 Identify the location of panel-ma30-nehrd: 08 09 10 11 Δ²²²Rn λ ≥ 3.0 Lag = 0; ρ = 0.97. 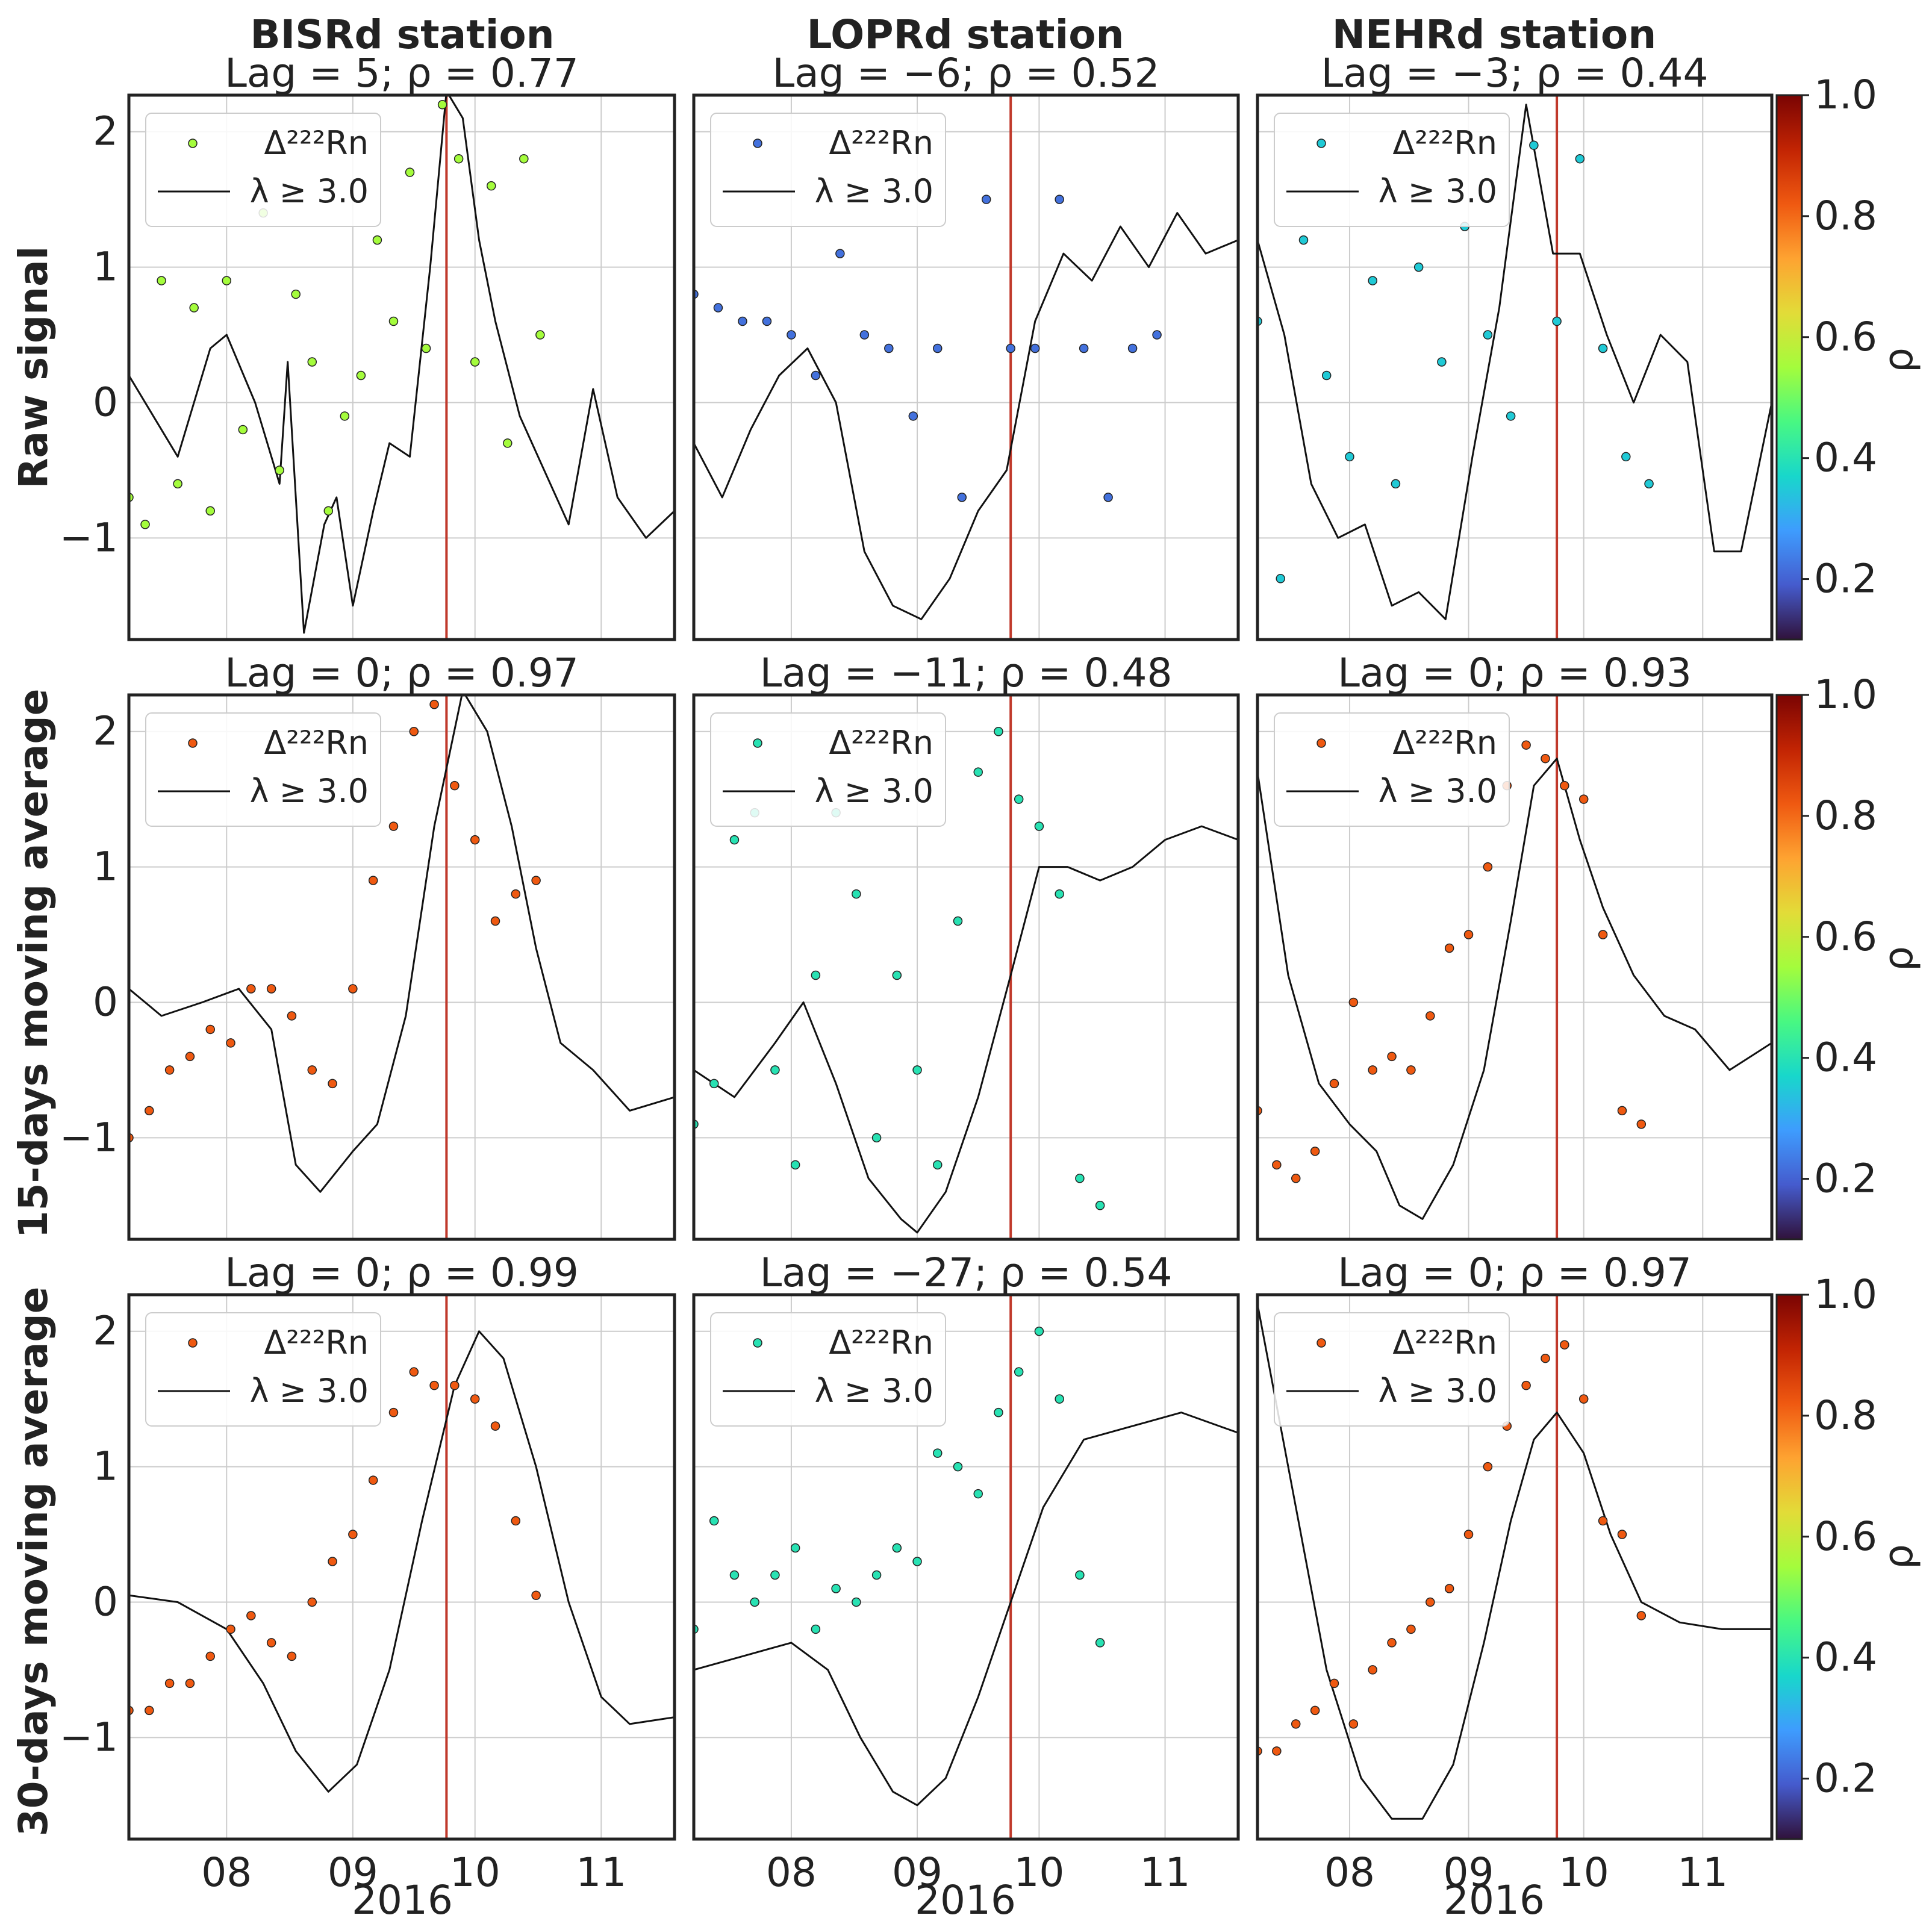
(1515, 1573).